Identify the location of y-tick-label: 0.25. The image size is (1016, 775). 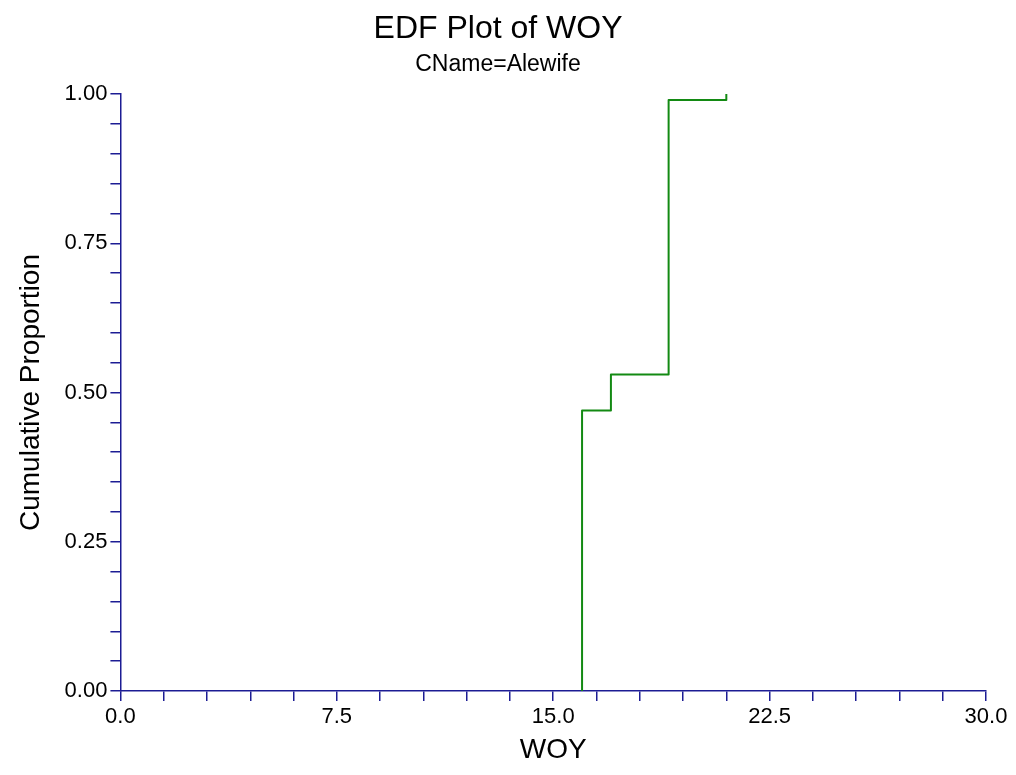
(86, 540).